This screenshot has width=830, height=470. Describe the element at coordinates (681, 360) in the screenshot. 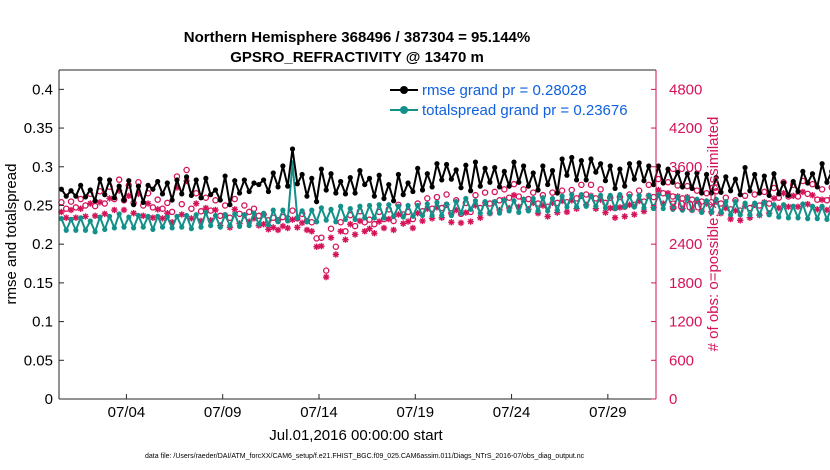

I see `right-y-tick-label: 600` at that location.